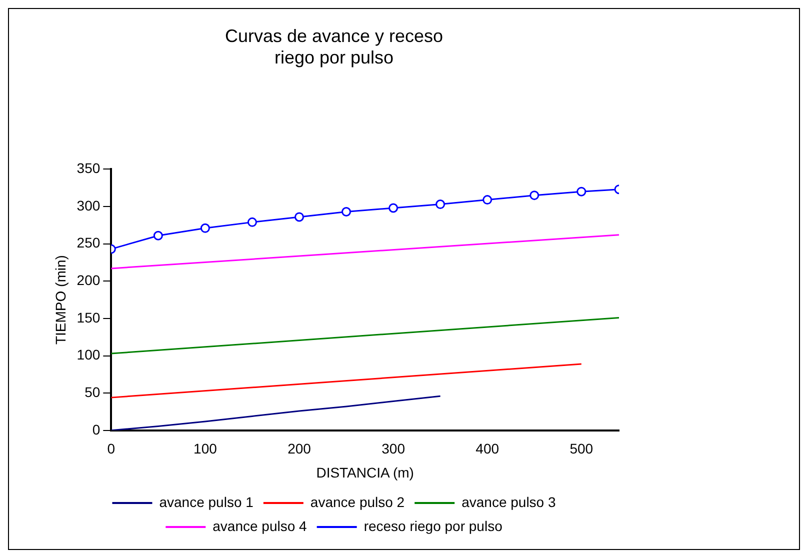 The height and width of the screenshot is (560, 808). Describe the element at coordinates (509, 502) in the screenshot. I see `legend-label: avance pulso 3` at that location.